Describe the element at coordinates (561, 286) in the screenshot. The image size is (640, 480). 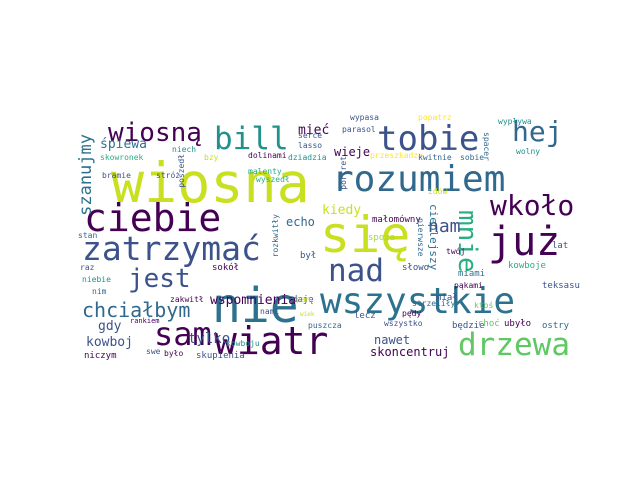
I see `word-teksasu: teksasu` at that location.